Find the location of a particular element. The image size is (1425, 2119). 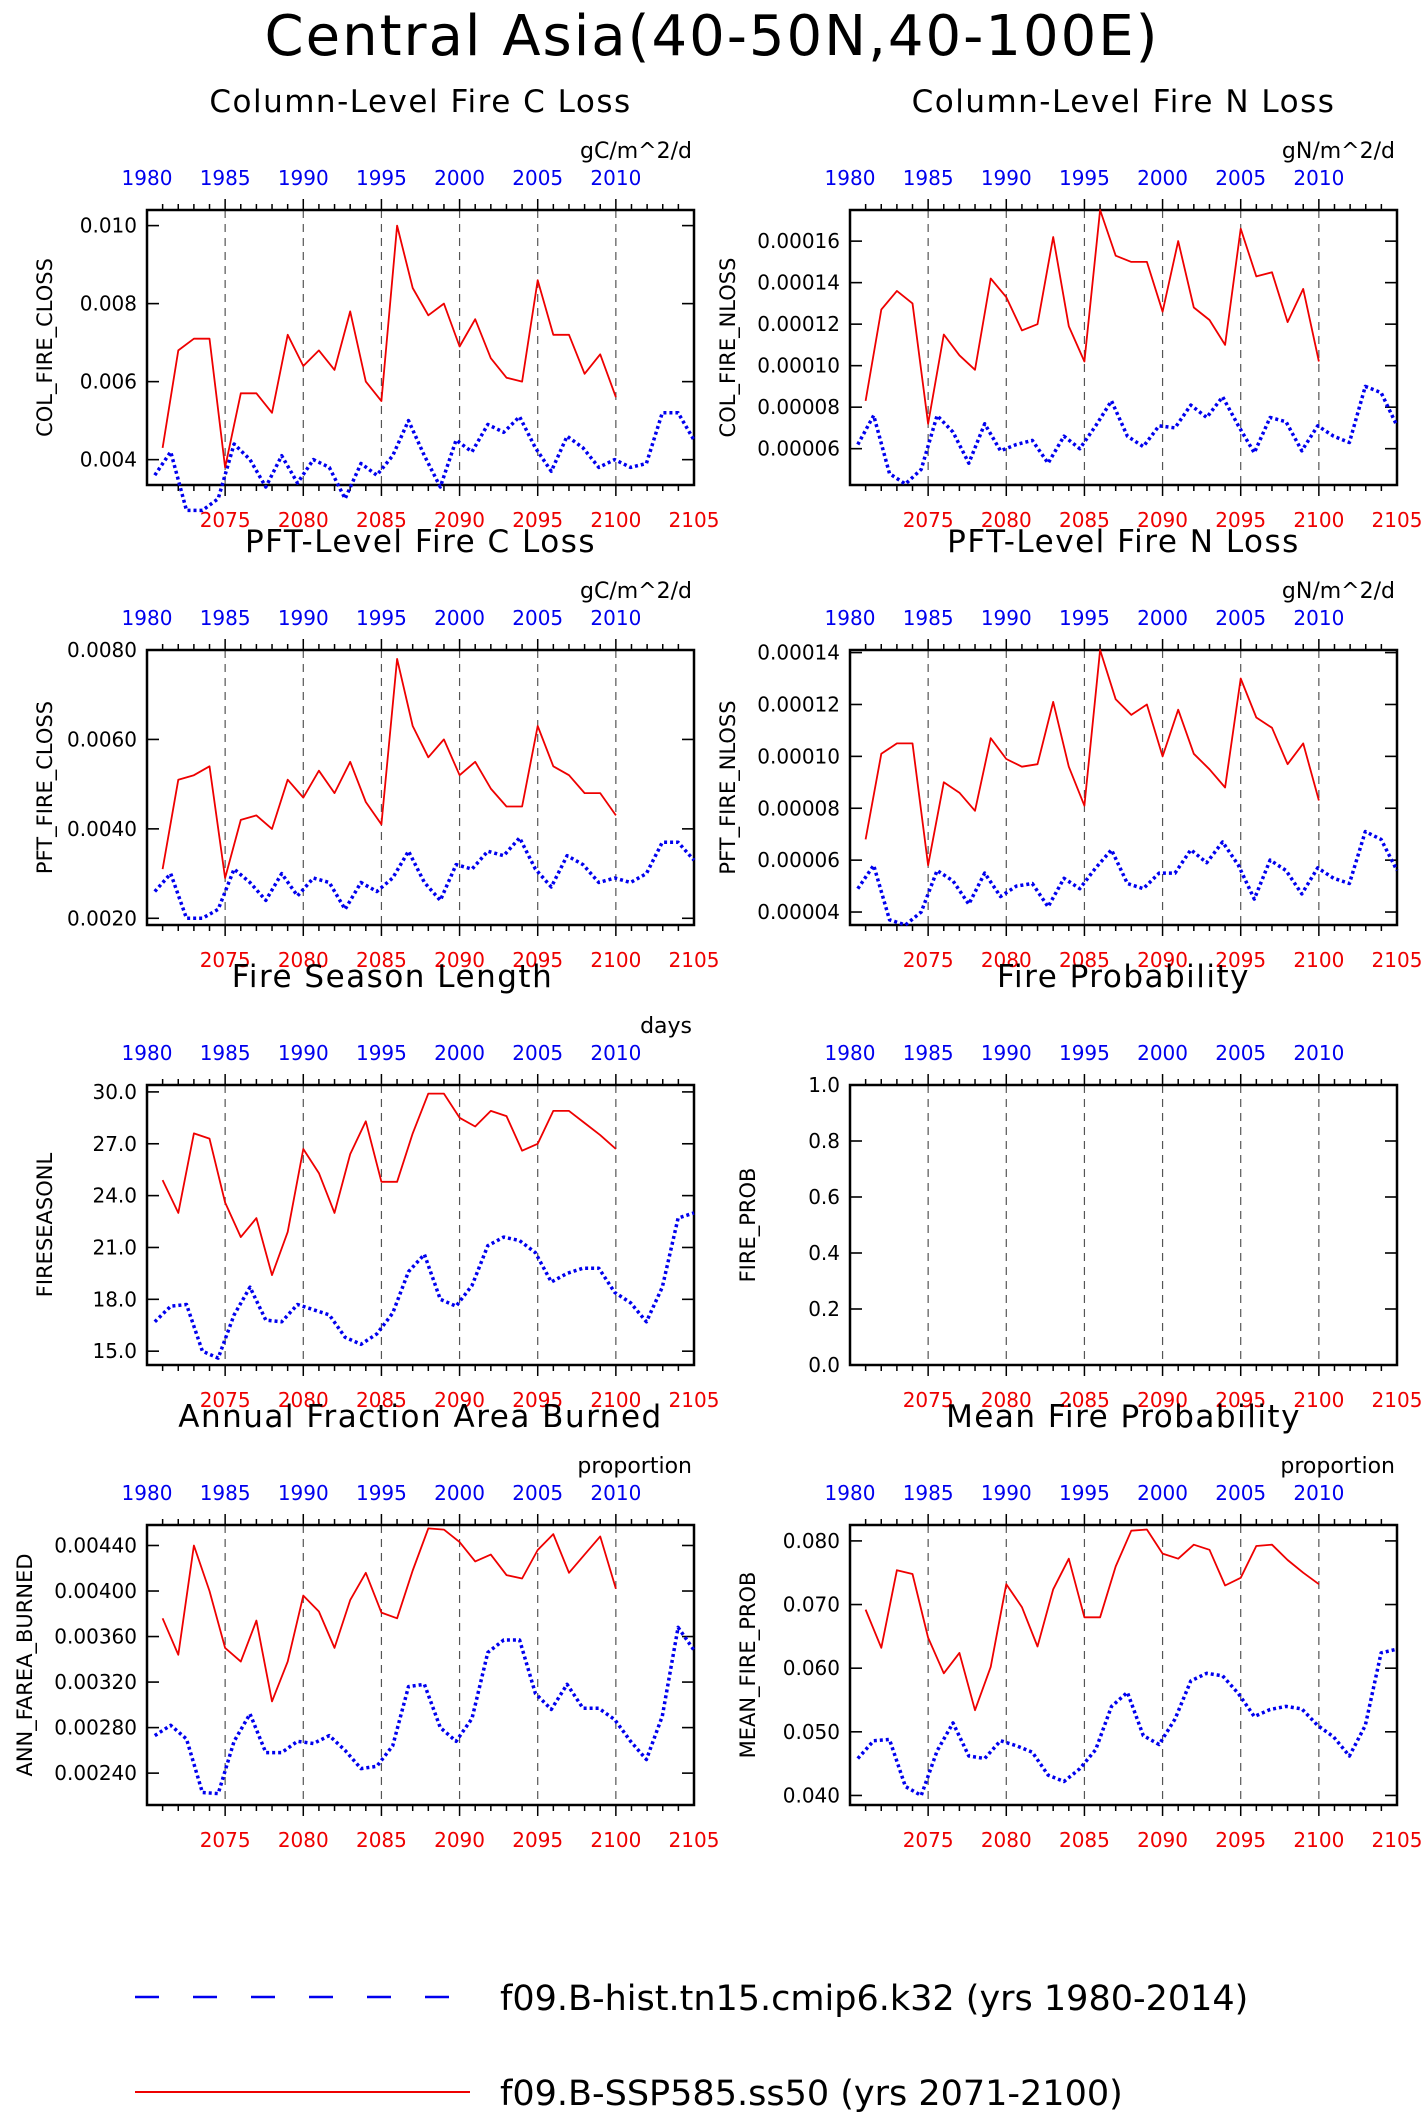

x-tick-label-bottom: 2105 is located at coordinates (1397, 1840).